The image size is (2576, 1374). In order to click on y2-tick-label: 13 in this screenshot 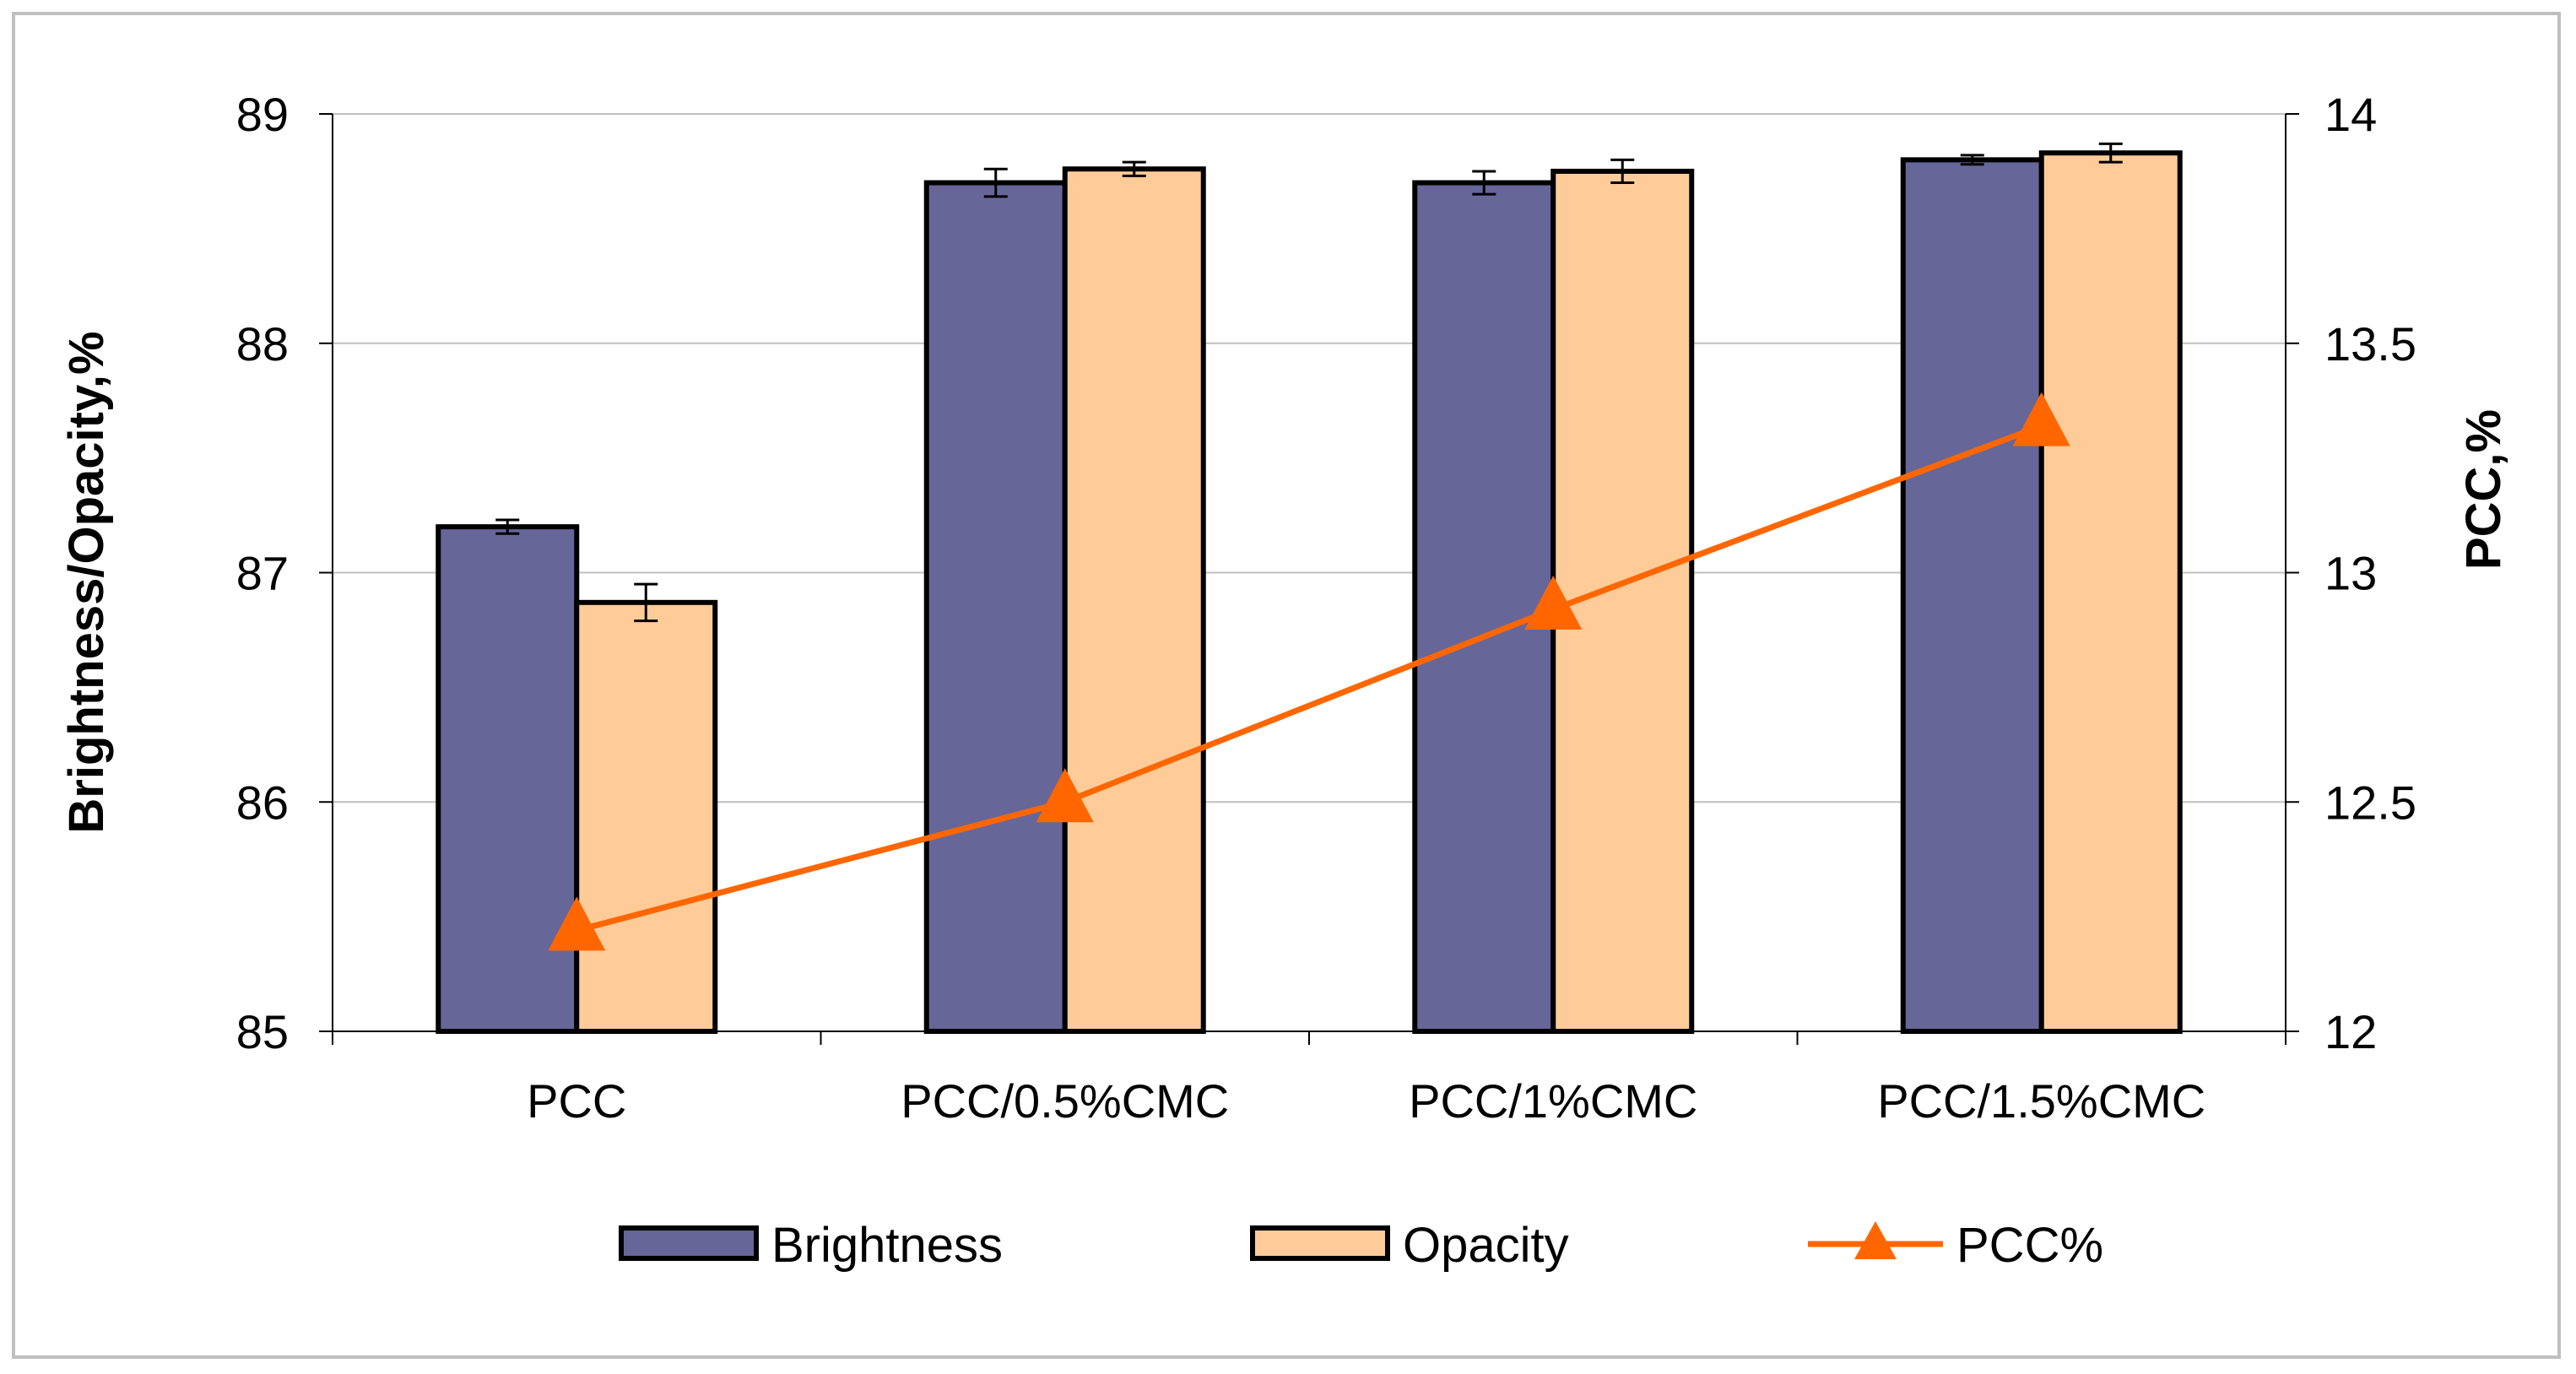, I will do `click(2350, 573)`.